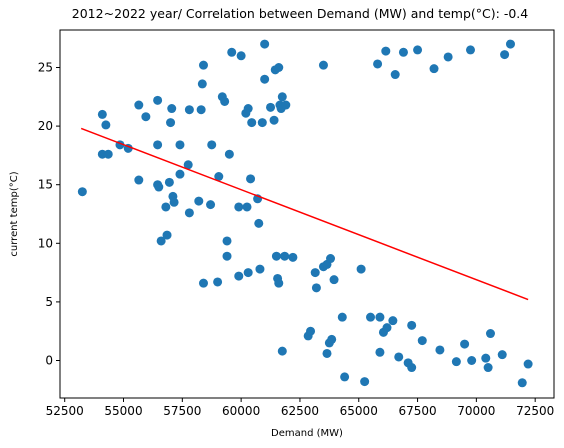 The image size is (564, 448). What do you see at coordinates (359, 411) in the screenshot?
I see `x-tick-label: 65000` at bounding box center [359, 411].